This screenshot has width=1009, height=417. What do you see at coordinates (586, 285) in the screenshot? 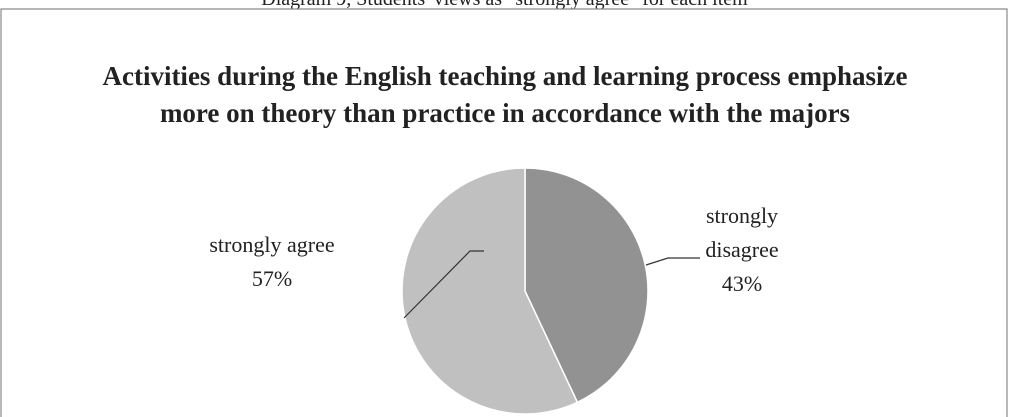
I see `pie-slice` at bounding box center [586, 285].